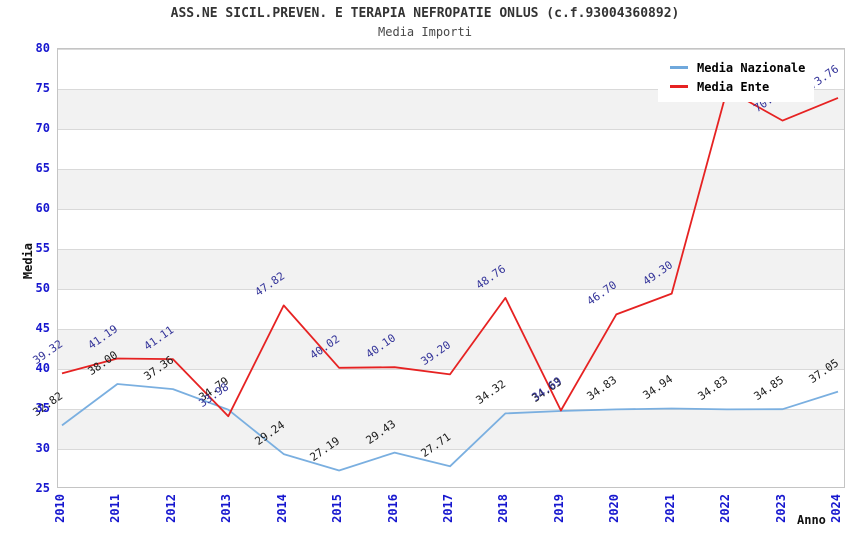 The width and height of the screenshot is (850, 550). I want to click on x-tick: 2021, so click(669, 508).